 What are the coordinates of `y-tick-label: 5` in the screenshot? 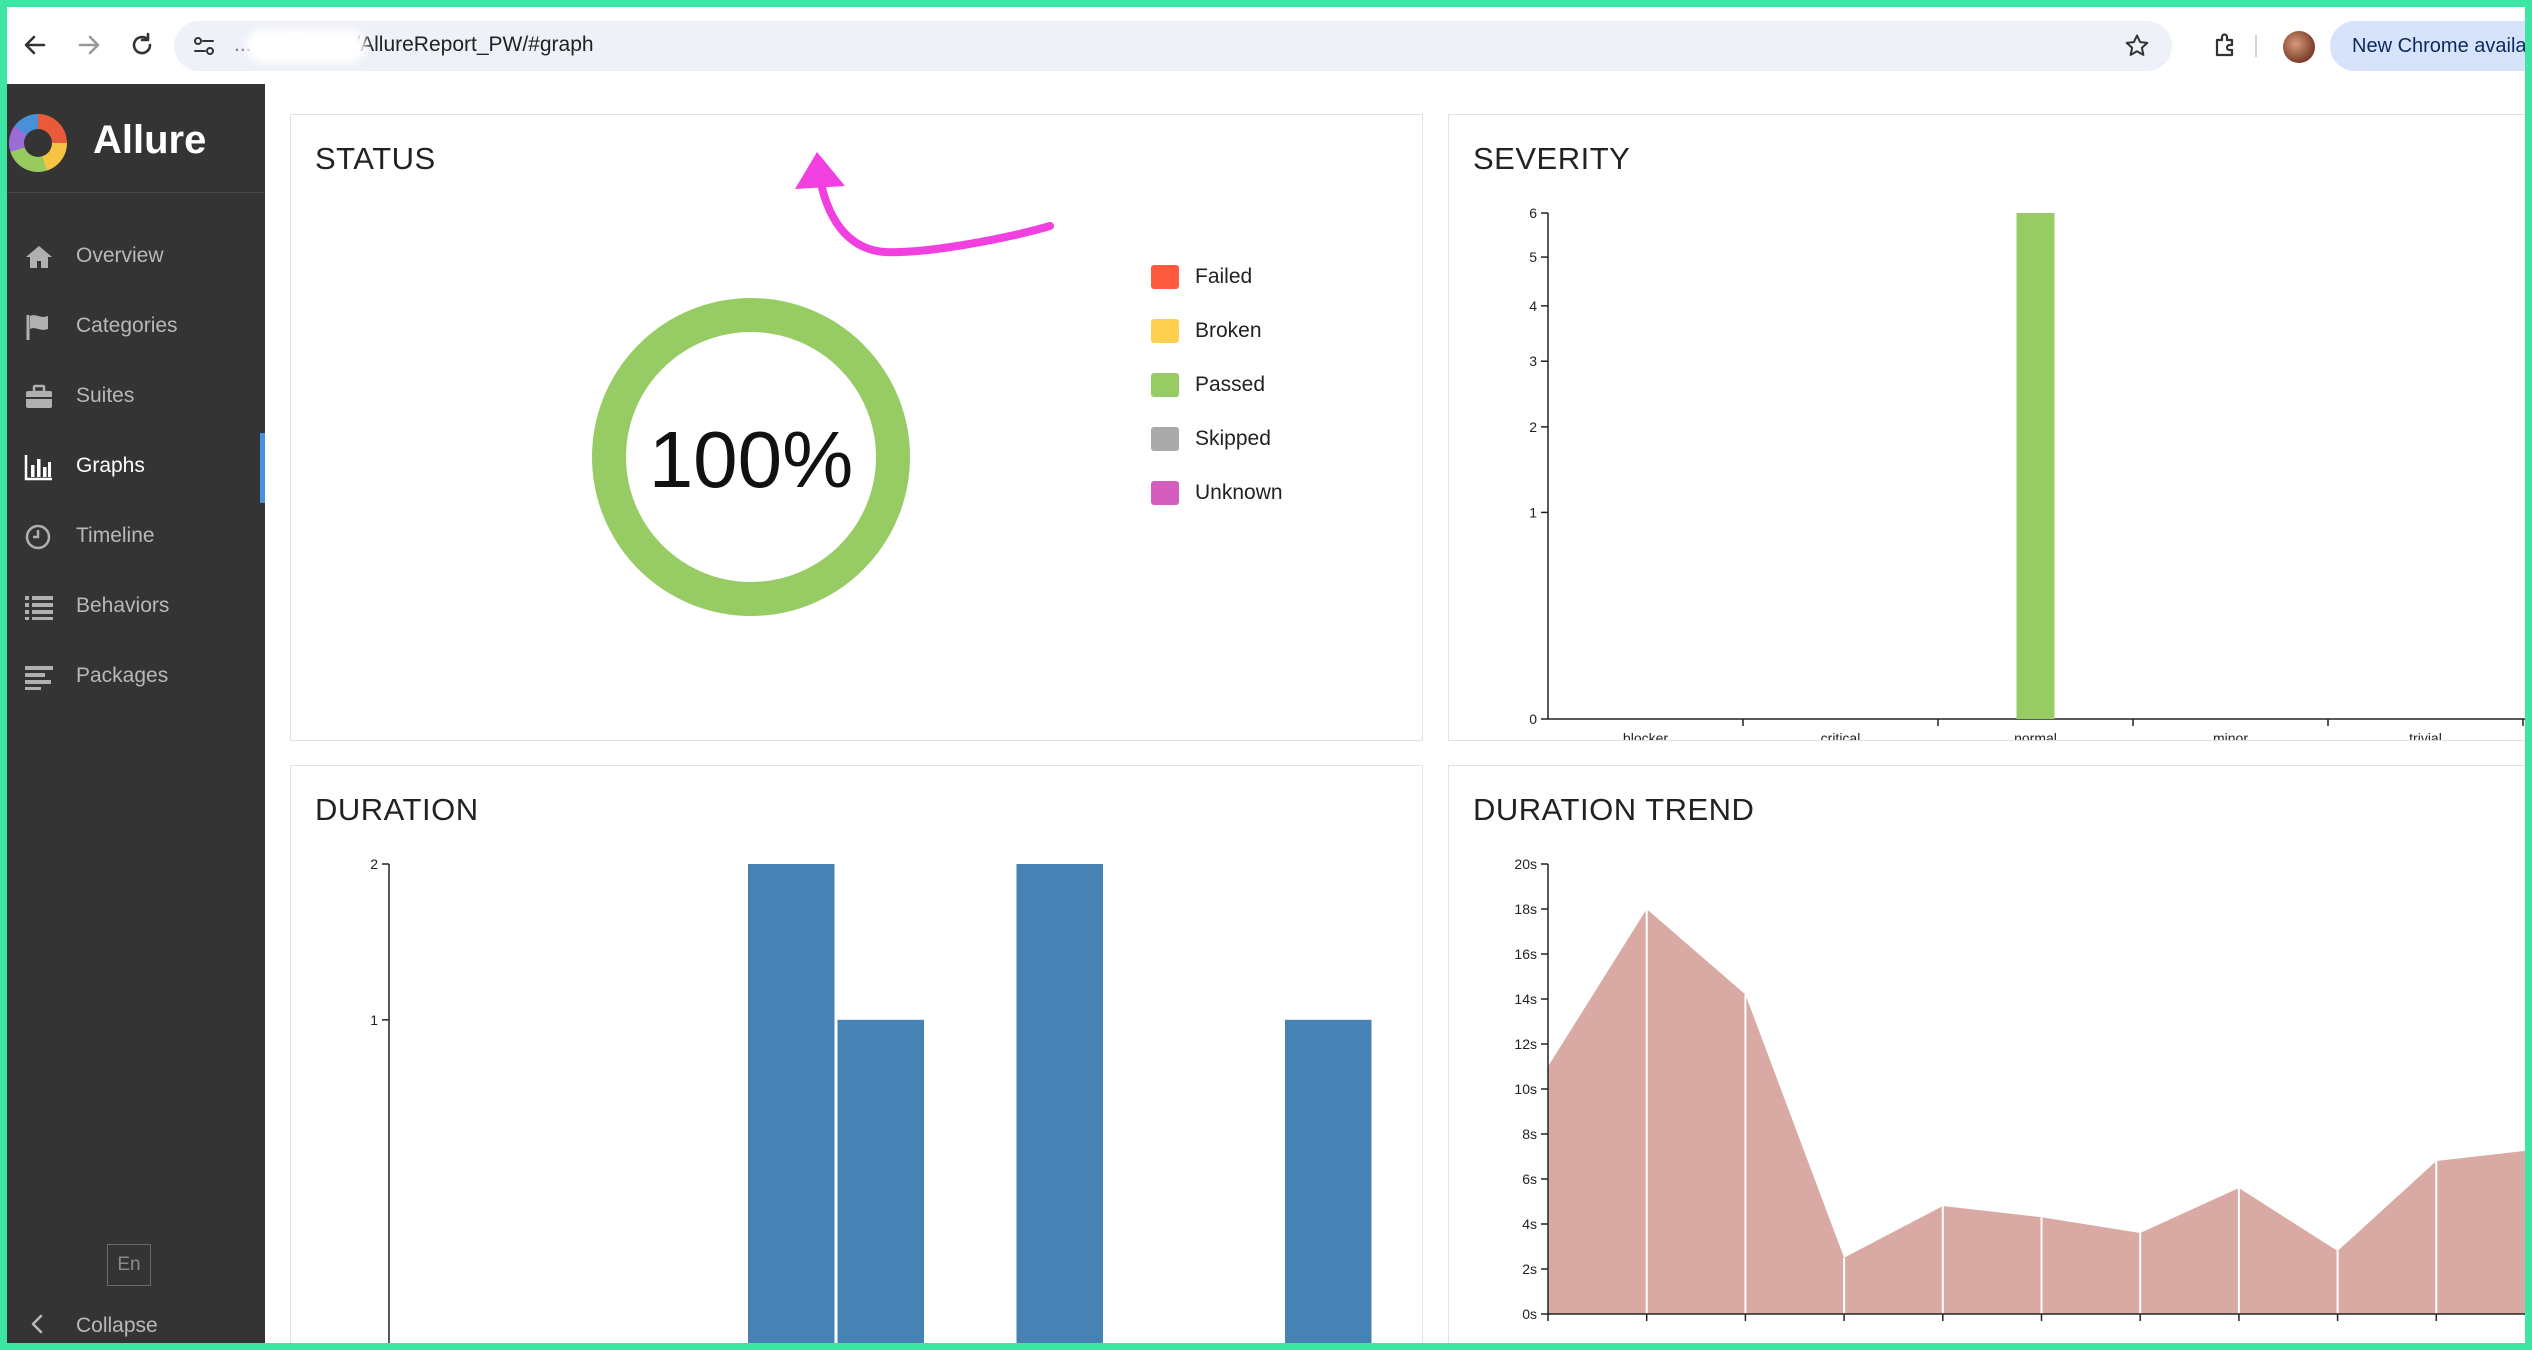 It's located at (1533, 257).